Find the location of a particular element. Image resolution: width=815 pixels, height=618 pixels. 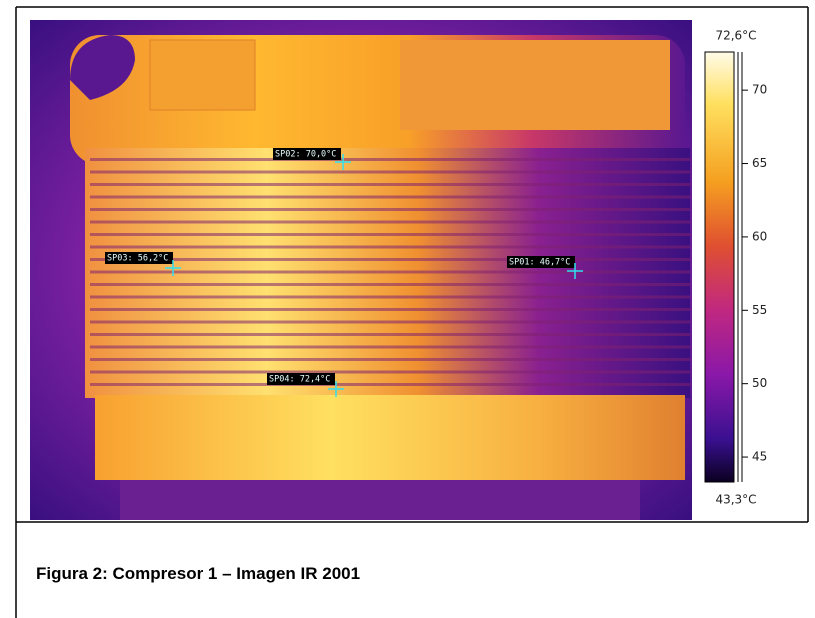

spot-label: SP02: 70,0°C is located at coordinates (305, 155).